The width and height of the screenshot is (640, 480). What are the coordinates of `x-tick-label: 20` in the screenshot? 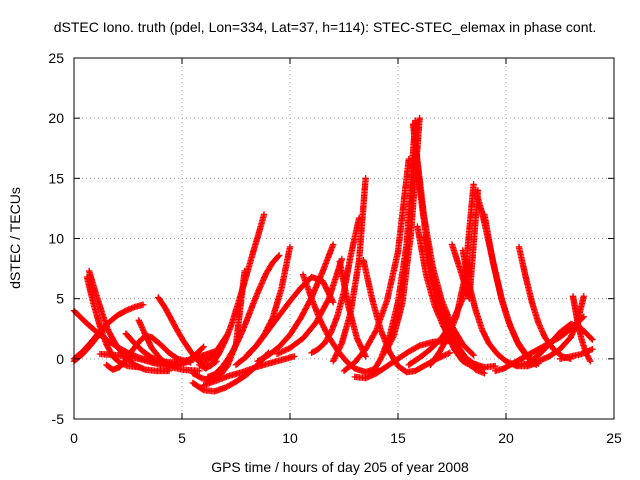 It's located at (506, 438).